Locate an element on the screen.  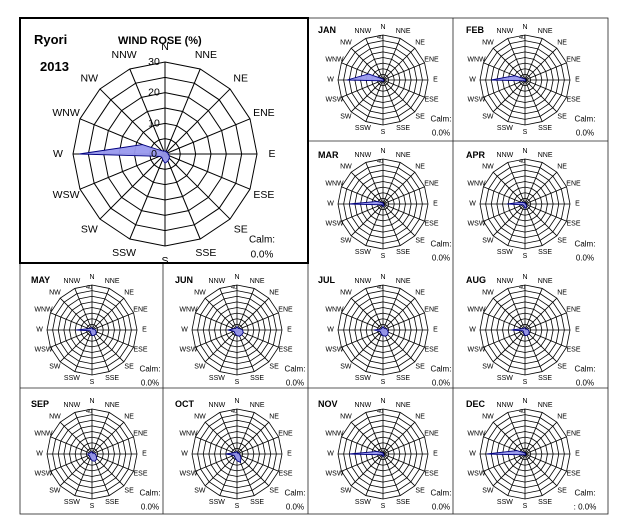
month-label: OCT is located at coordinates (185, 404).